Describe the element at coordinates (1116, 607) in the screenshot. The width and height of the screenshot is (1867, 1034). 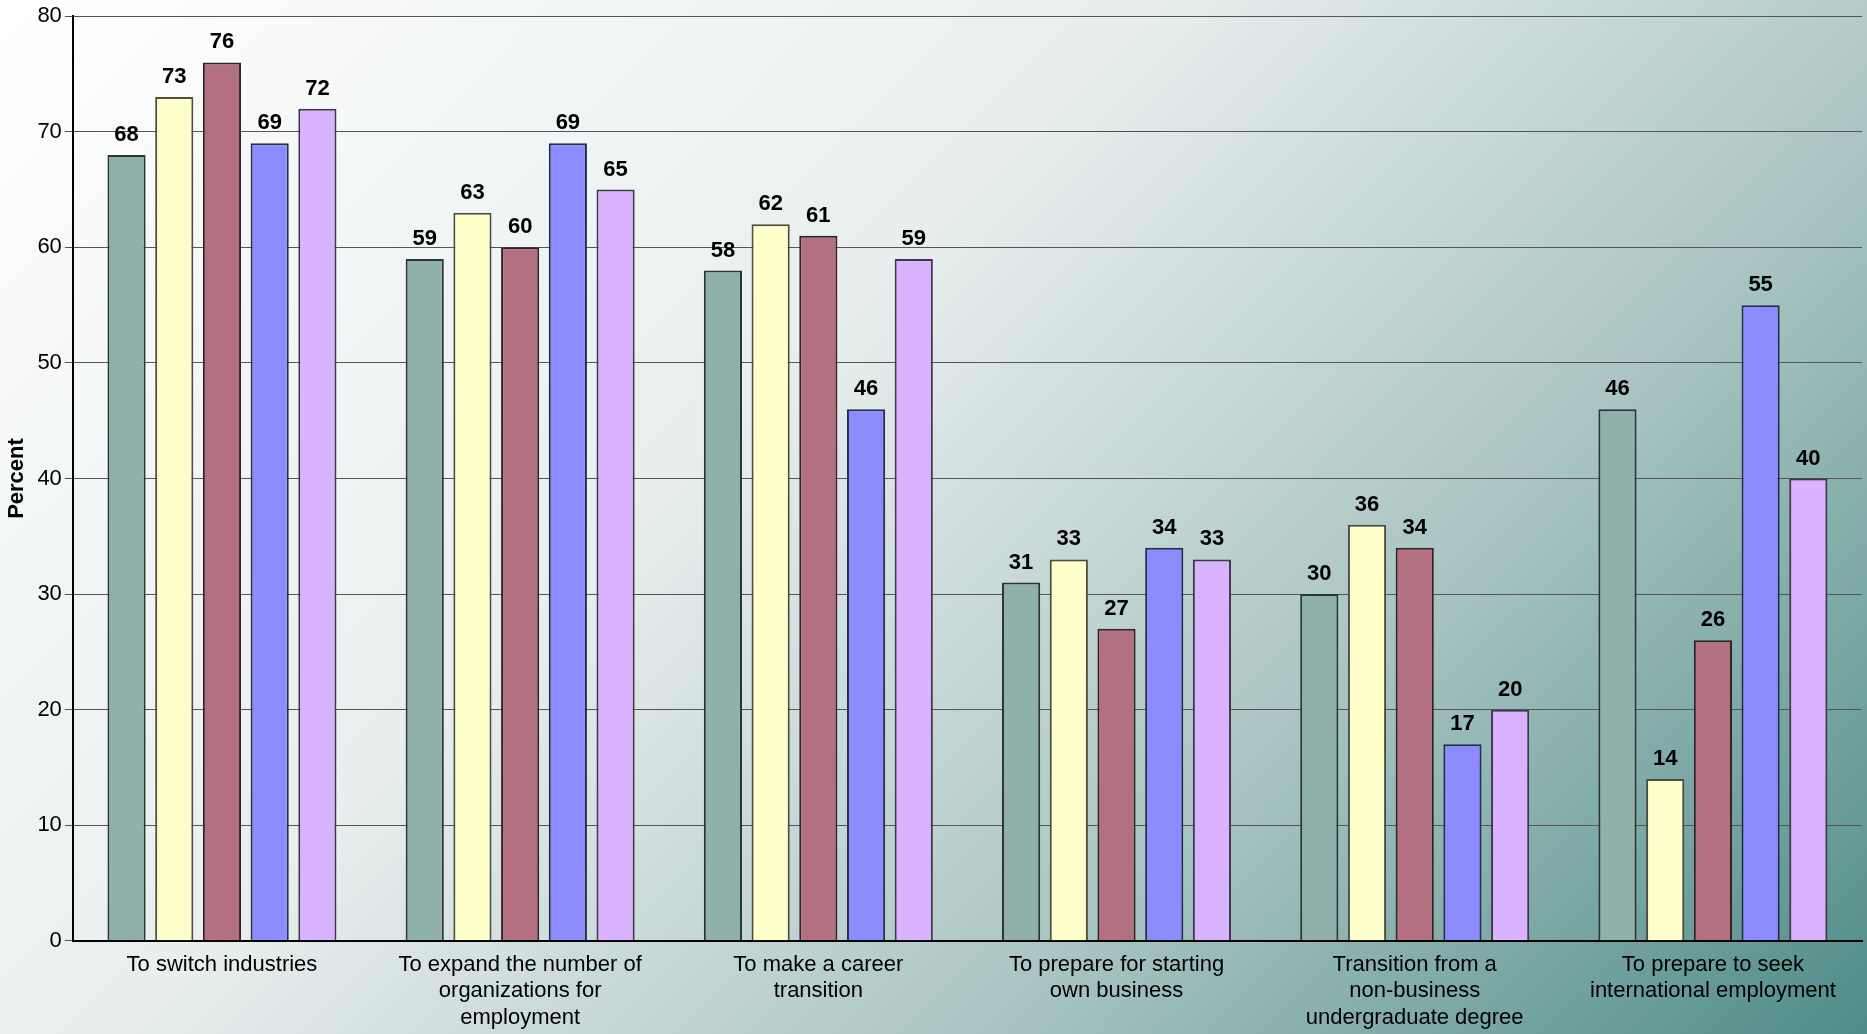
I see `data-label: 27` at that location.